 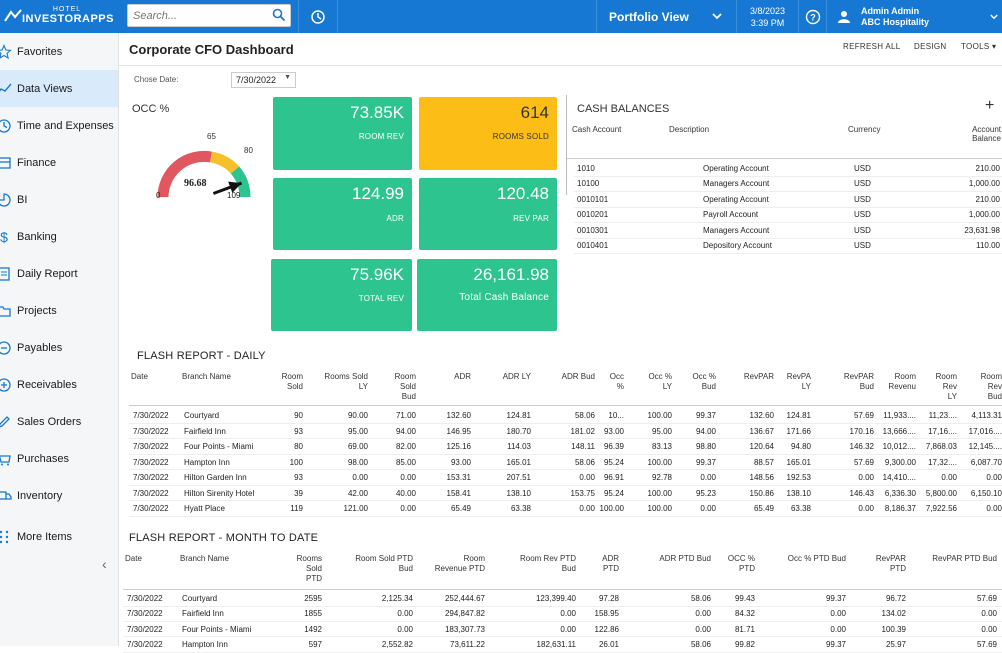 I want to click on sidebar-item-banking: $ Banking, so click(x=59, y=236).